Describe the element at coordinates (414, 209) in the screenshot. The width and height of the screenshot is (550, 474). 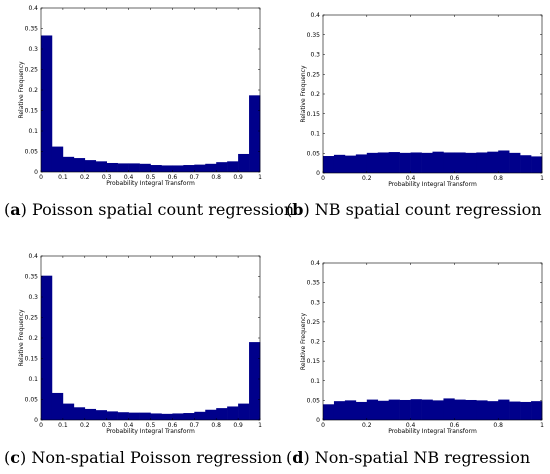
I see `caption-b: (b) NB spatial count regression` at that location.